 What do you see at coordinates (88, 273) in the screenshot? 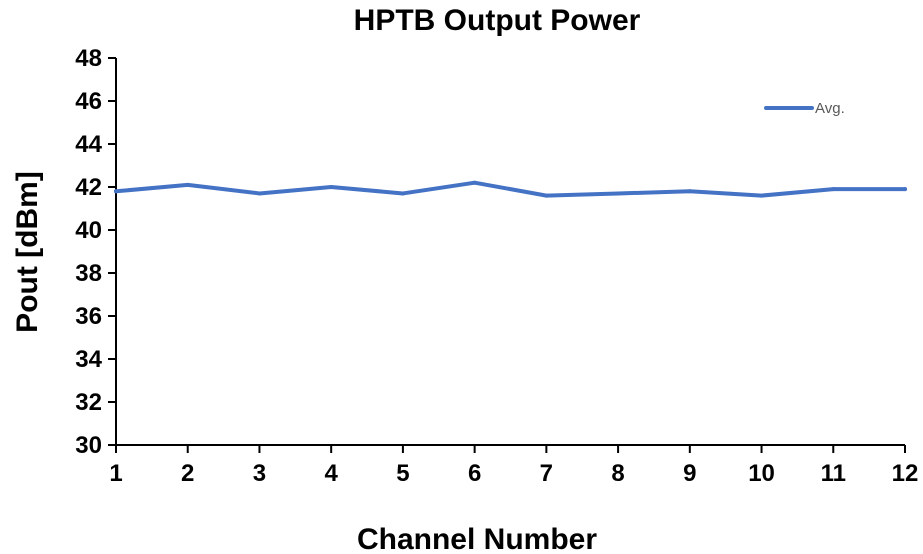
I see `y-tick-label: 38` at bounding box center [88, 273].